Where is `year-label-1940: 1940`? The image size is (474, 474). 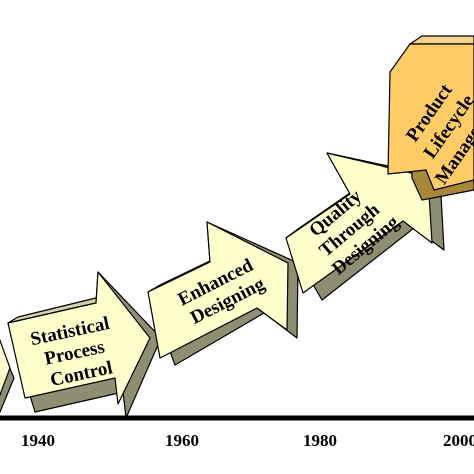 year-label-1940: 1940 is located at coordinates (38, 440).